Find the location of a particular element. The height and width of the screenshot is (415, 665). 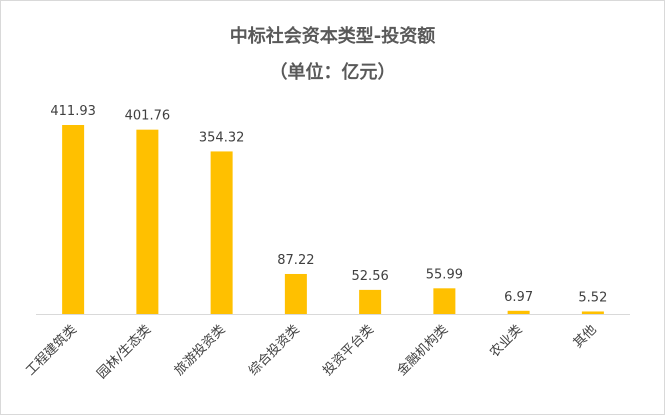

category-tick-label: 投资平台类 is located at coordinates (348, 350).